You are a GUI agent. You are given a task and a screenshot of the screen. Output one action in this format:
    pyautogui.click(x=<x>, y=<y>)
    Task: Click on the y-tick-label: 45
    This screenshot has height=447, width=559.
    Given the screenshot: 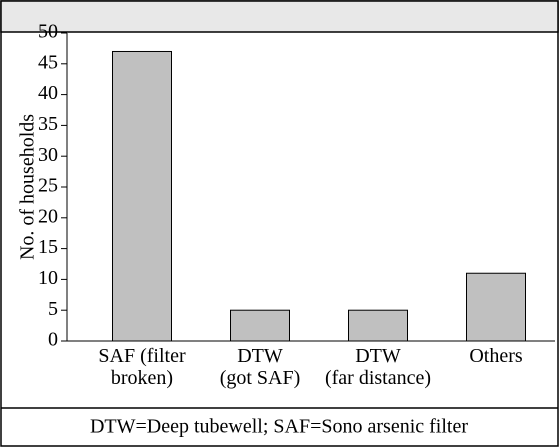 What is the action you would take?
    pyautogui.click(x=48, y=62)
    